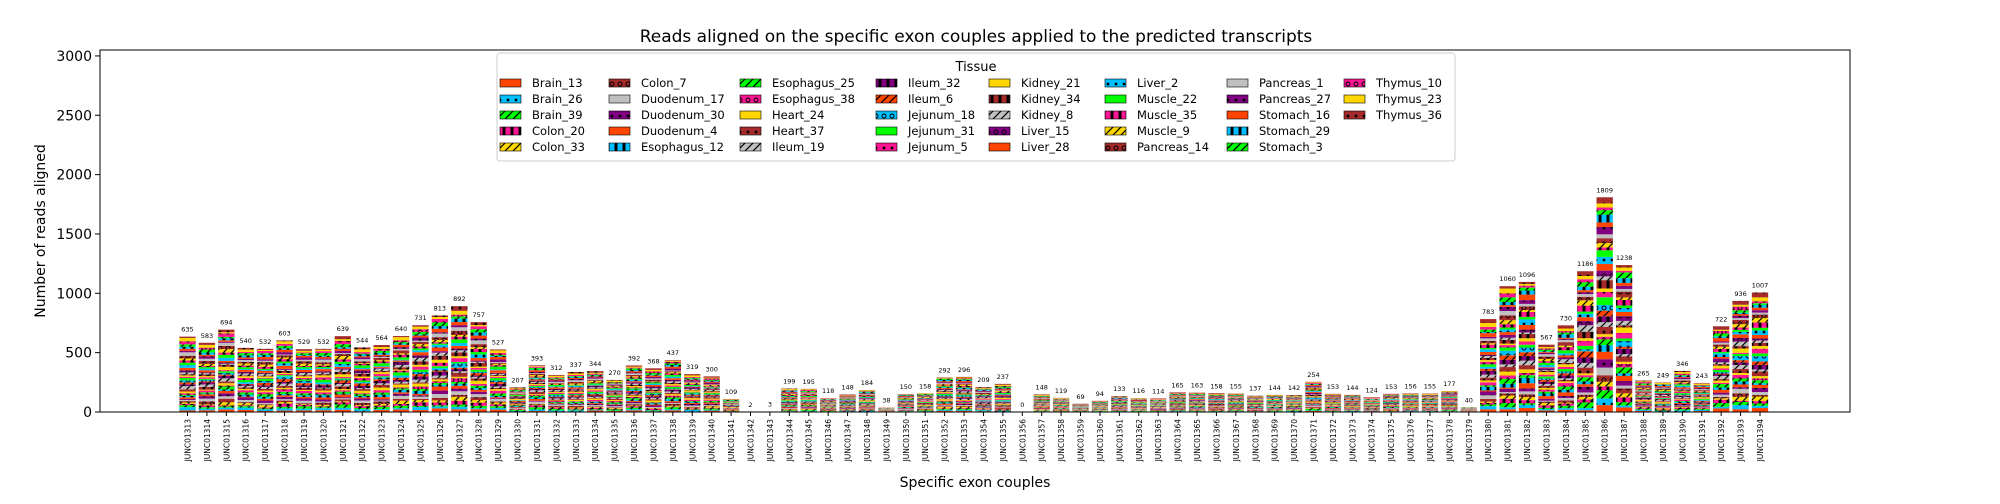 The height and width of the screenshot is (504, 2000). Describe the element at coordinates (789, 381) in the screenshot. I see `total-label: 199` at that location.